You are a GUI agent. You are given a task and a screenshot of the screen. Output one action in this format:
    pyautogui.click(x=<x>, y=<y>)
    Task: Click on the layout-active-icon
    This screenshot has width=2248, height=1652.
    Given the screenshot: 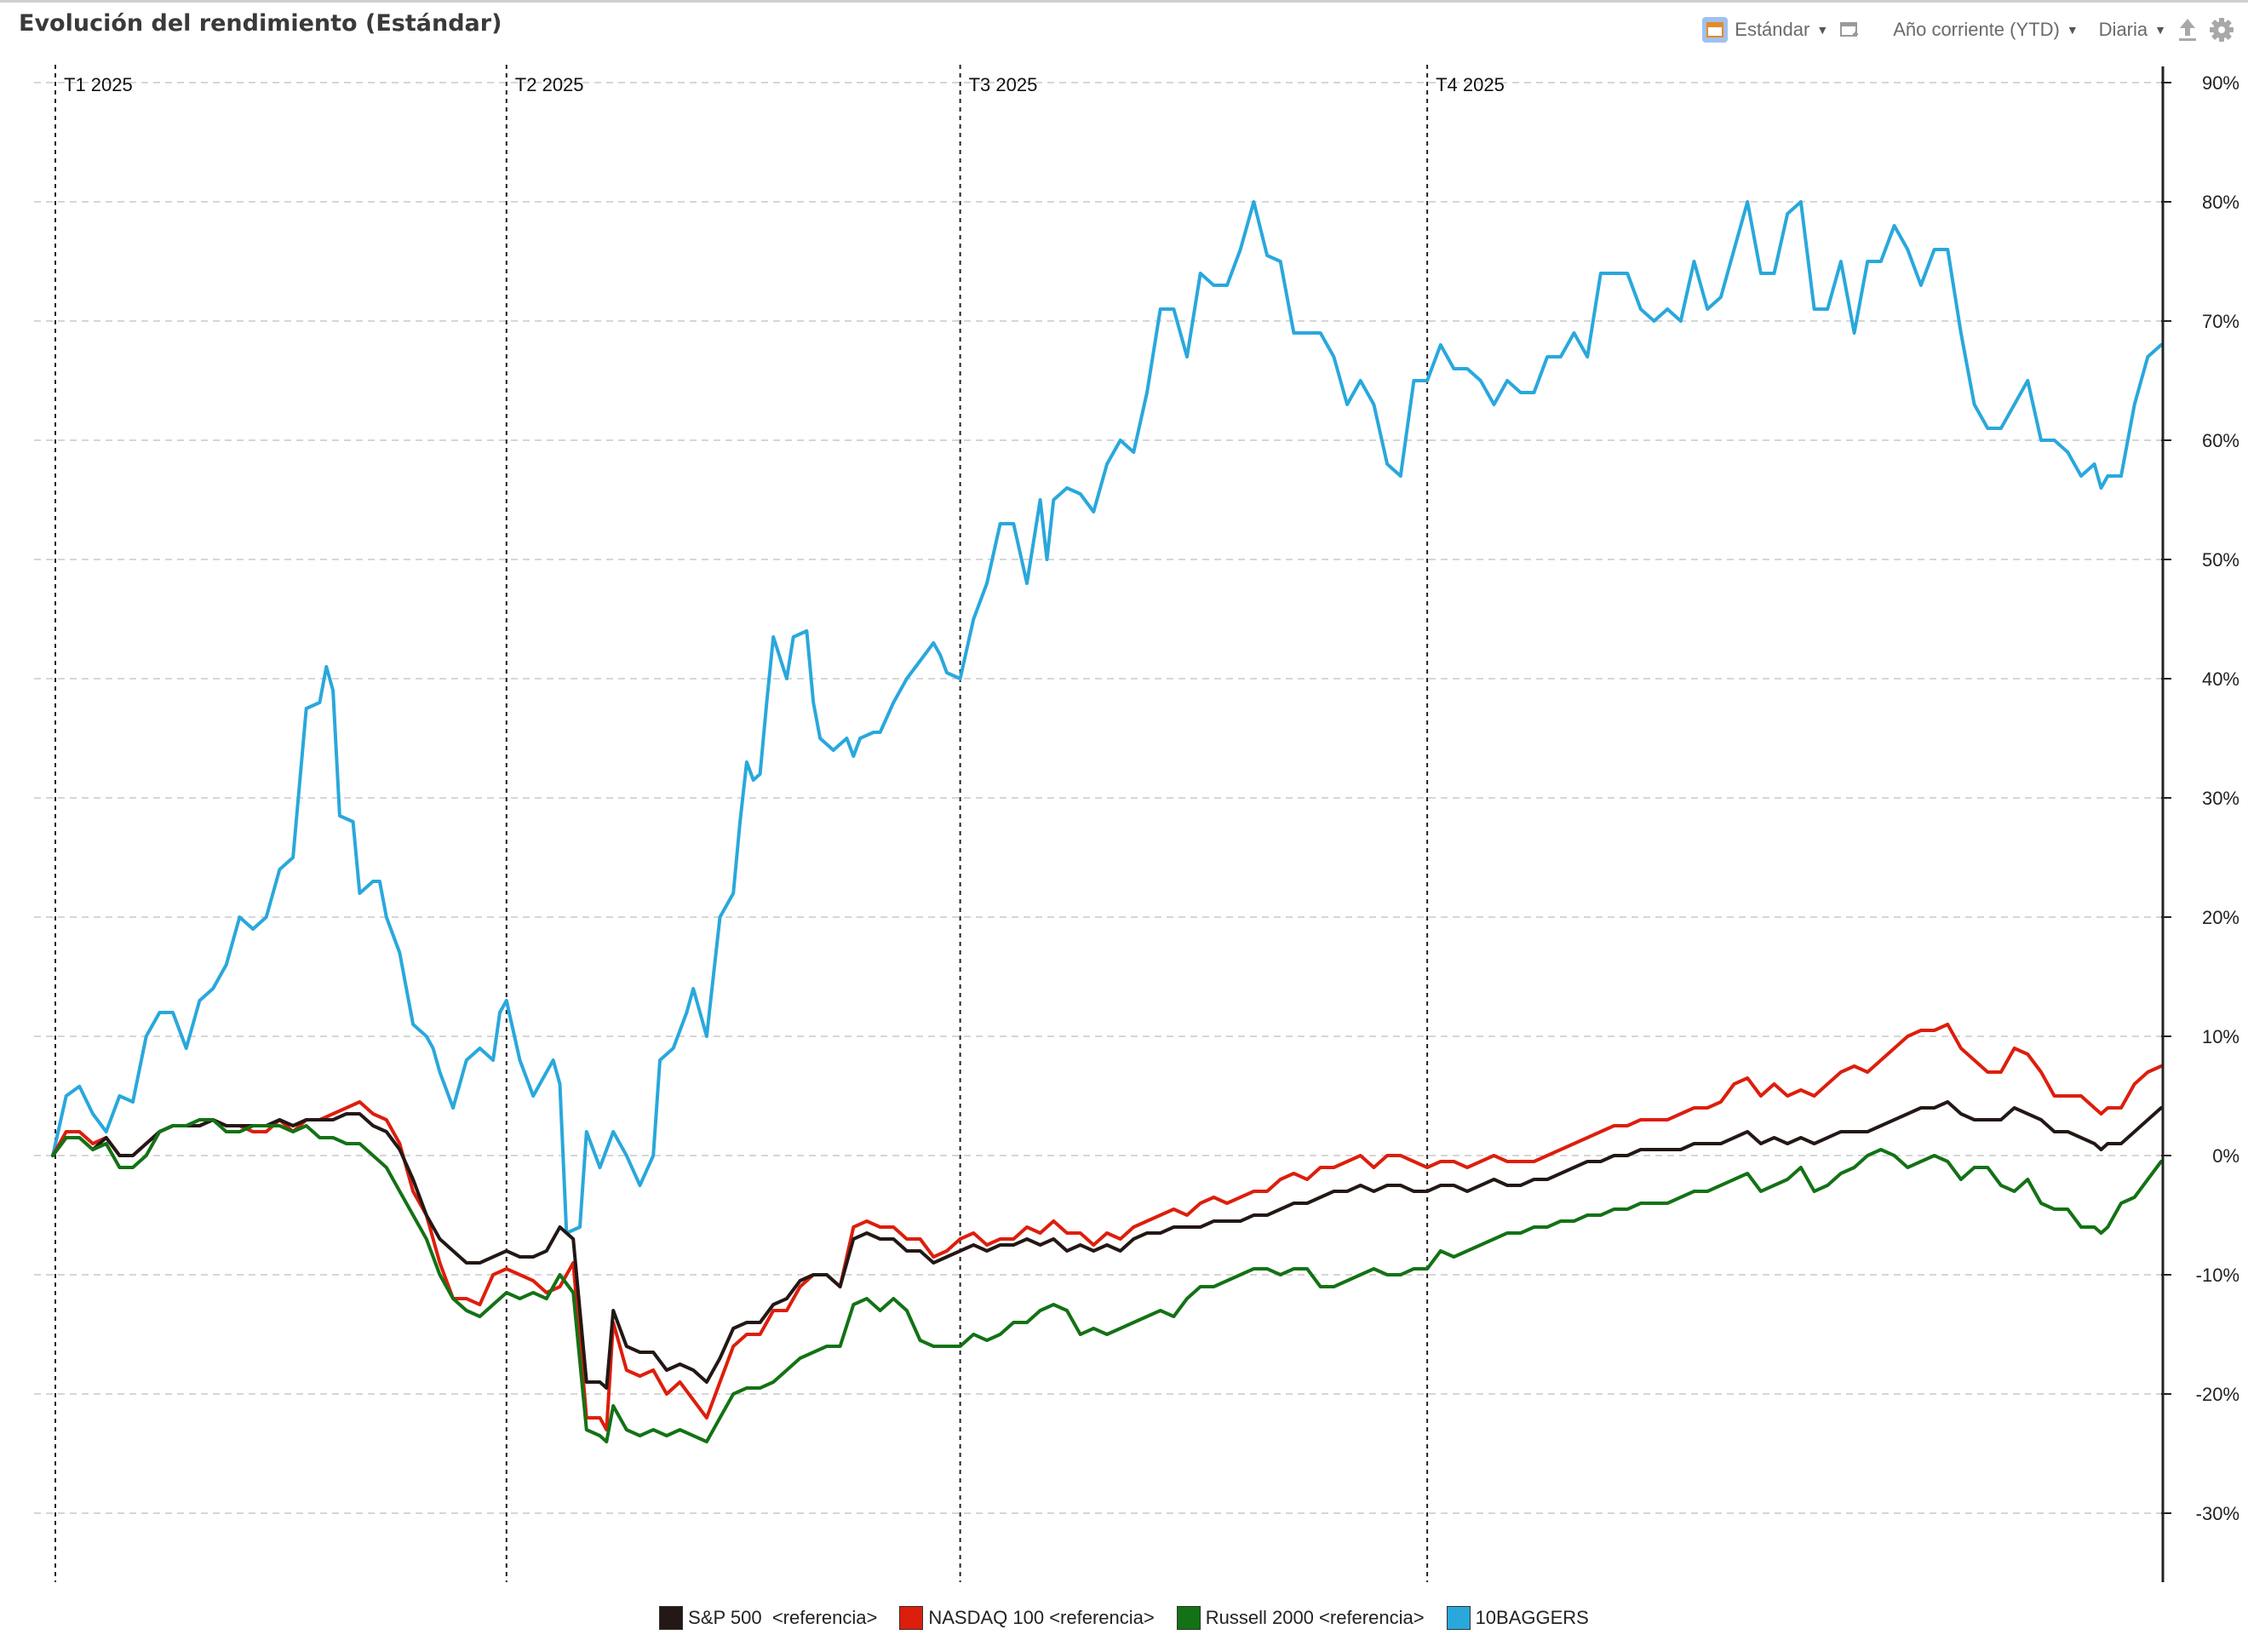 What is the action you would take?
    pyautogui.click(x=1716, y=30)
    